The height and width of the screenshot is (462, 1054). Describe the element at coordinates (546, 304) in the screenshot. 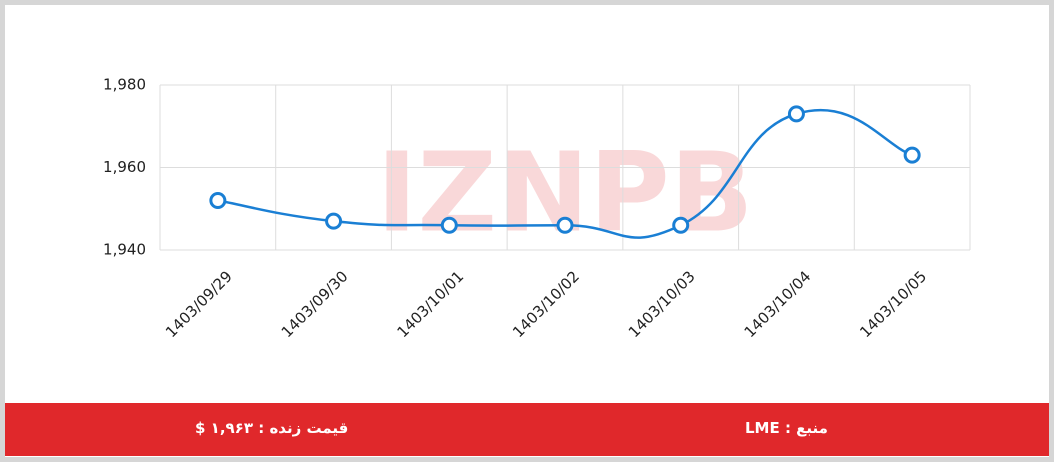

I see `x-tick-label: 1403/10/02` at that location.